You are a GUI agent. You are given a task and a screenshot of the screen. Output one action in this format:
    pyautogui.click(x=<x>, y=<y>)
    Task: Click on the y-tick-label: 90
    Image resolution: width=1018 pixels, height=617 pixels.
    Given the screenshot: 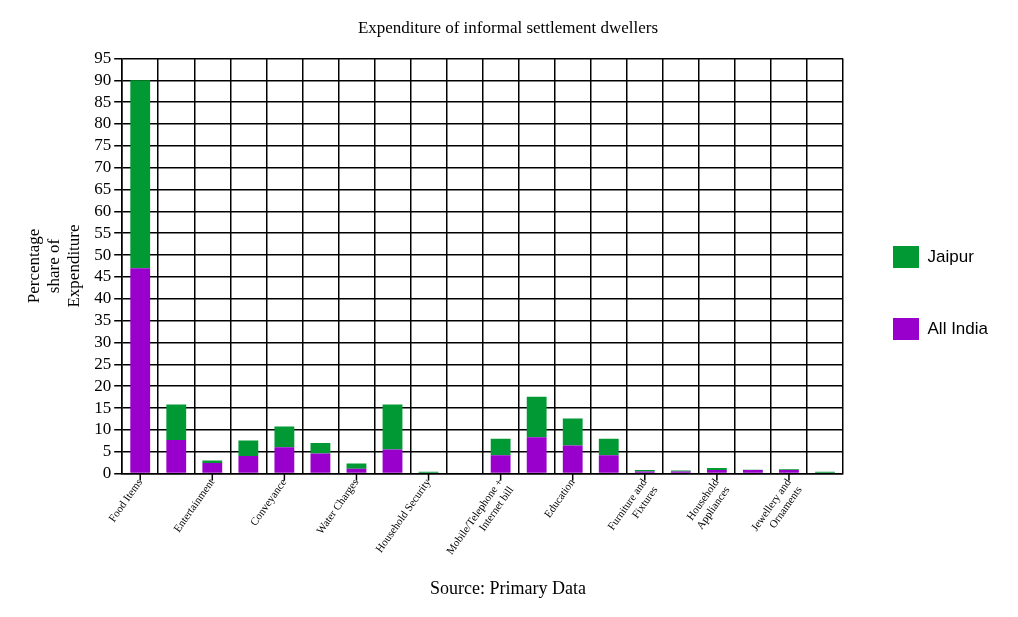 What is the action you would take?
    pyautogui.click(x=103, y=79)
    